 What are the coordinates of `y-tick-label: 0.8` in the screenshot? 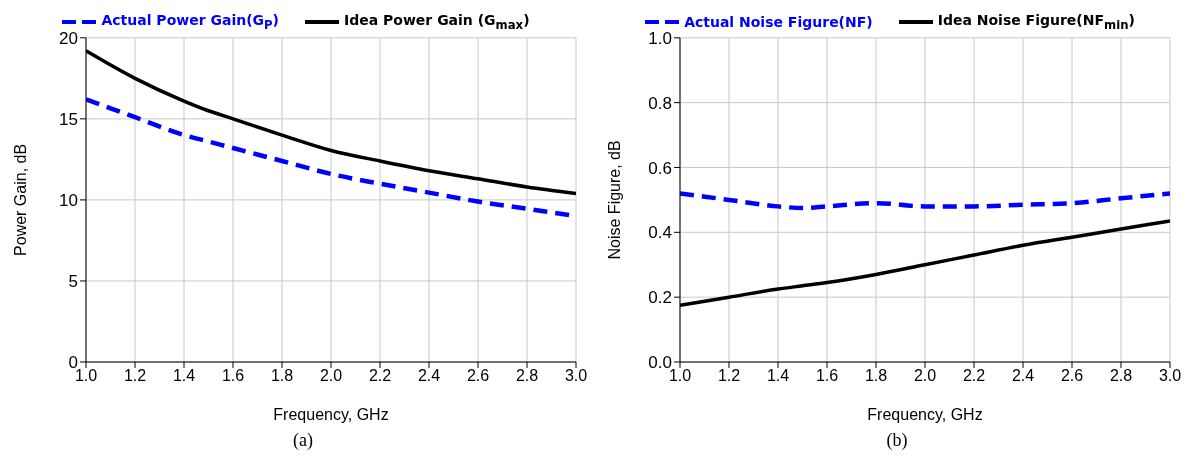 It's located at (660, 103).